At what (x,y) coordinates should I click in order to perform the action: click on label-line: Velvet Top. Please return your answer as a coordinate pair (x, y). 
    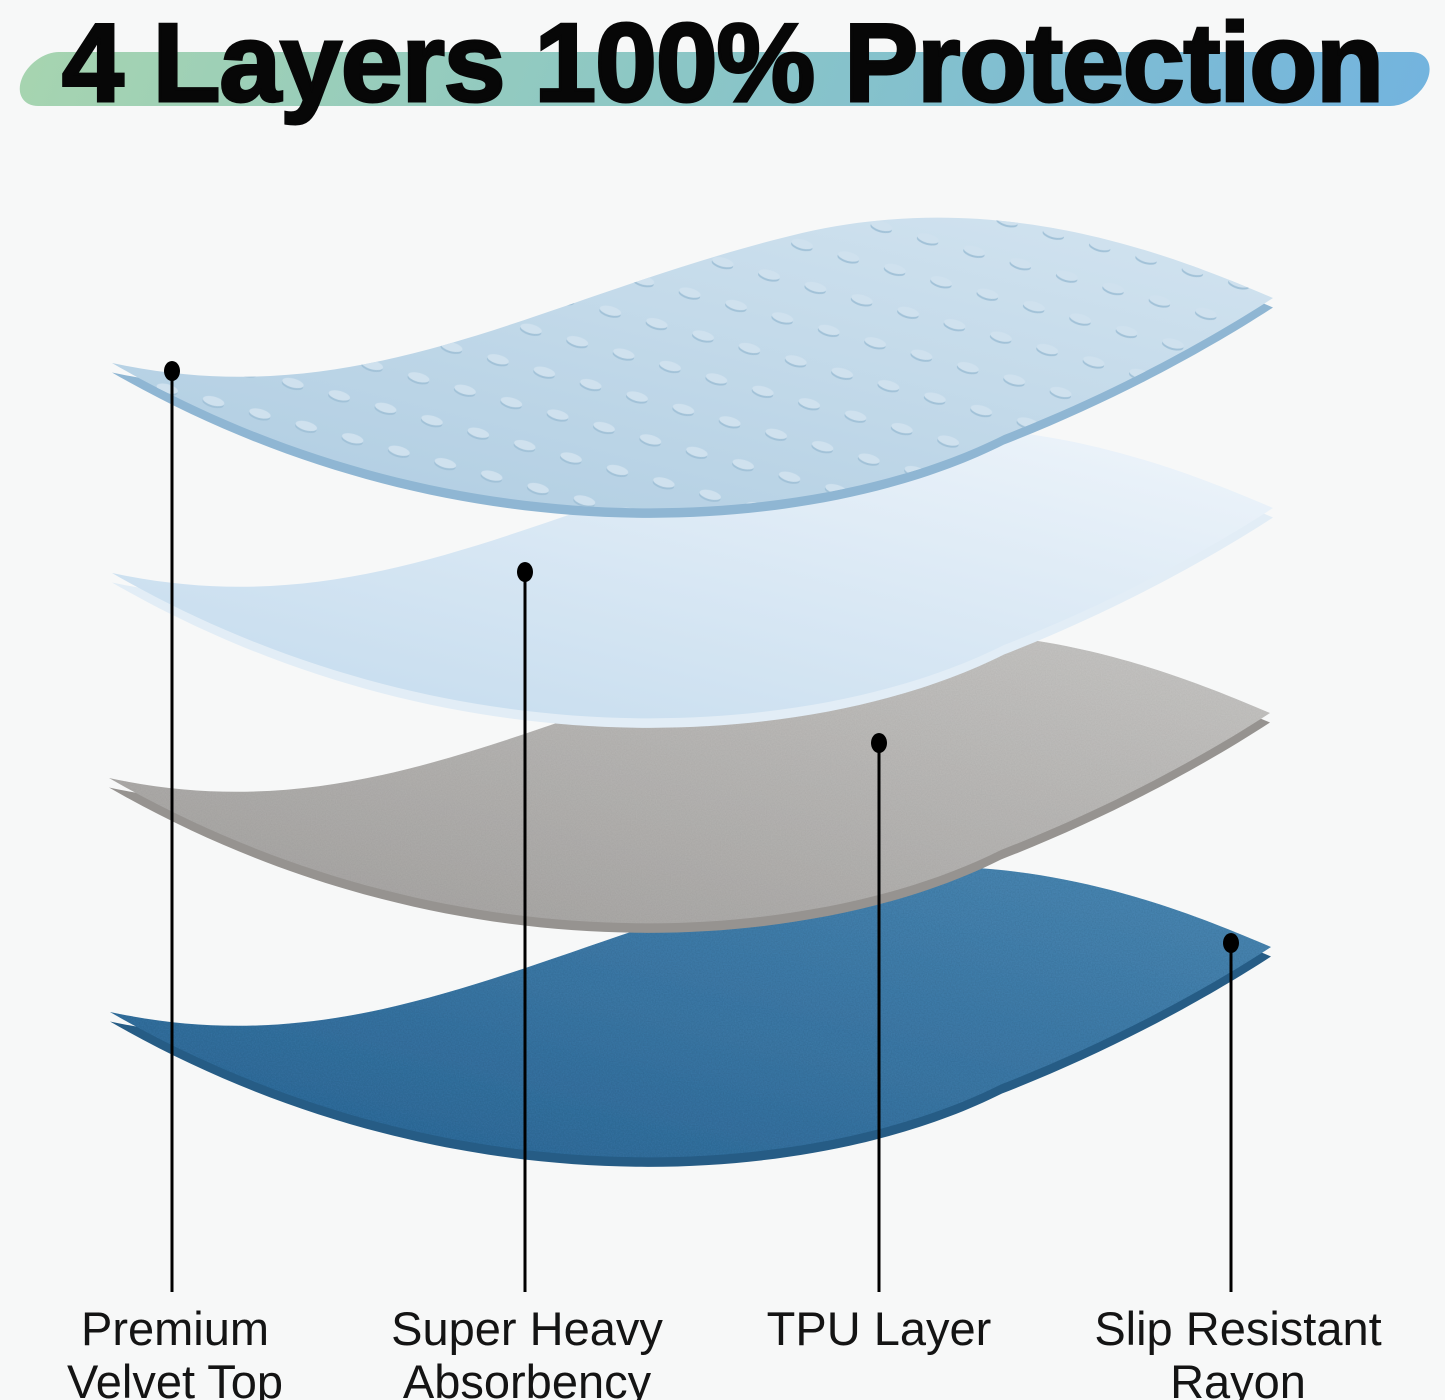
    Looking at the image, I should click on (175, 1377).